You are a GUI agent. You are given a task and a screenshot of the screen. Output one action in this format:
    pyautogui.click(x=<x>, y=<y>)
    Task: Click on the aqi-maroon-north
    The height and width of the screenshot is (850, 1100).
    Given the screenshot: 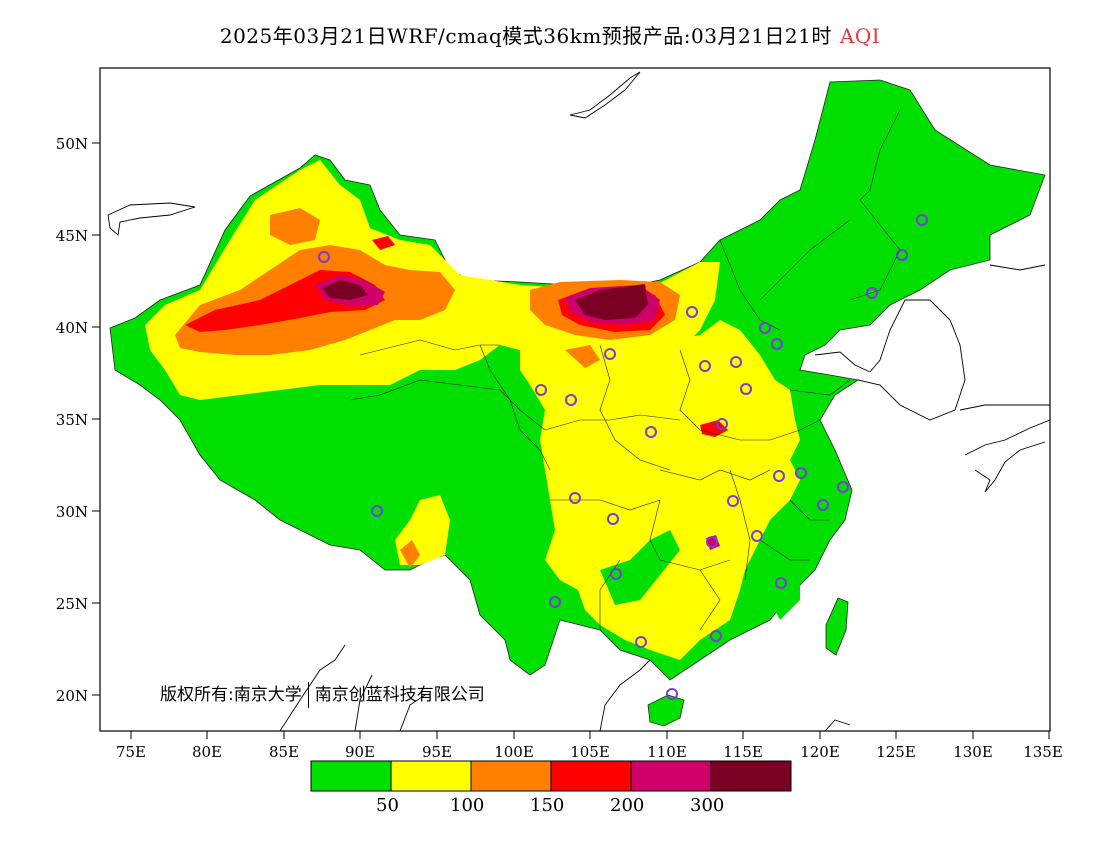 What is the action you would take?
    pyautogui.click(x=611, y=302)
    